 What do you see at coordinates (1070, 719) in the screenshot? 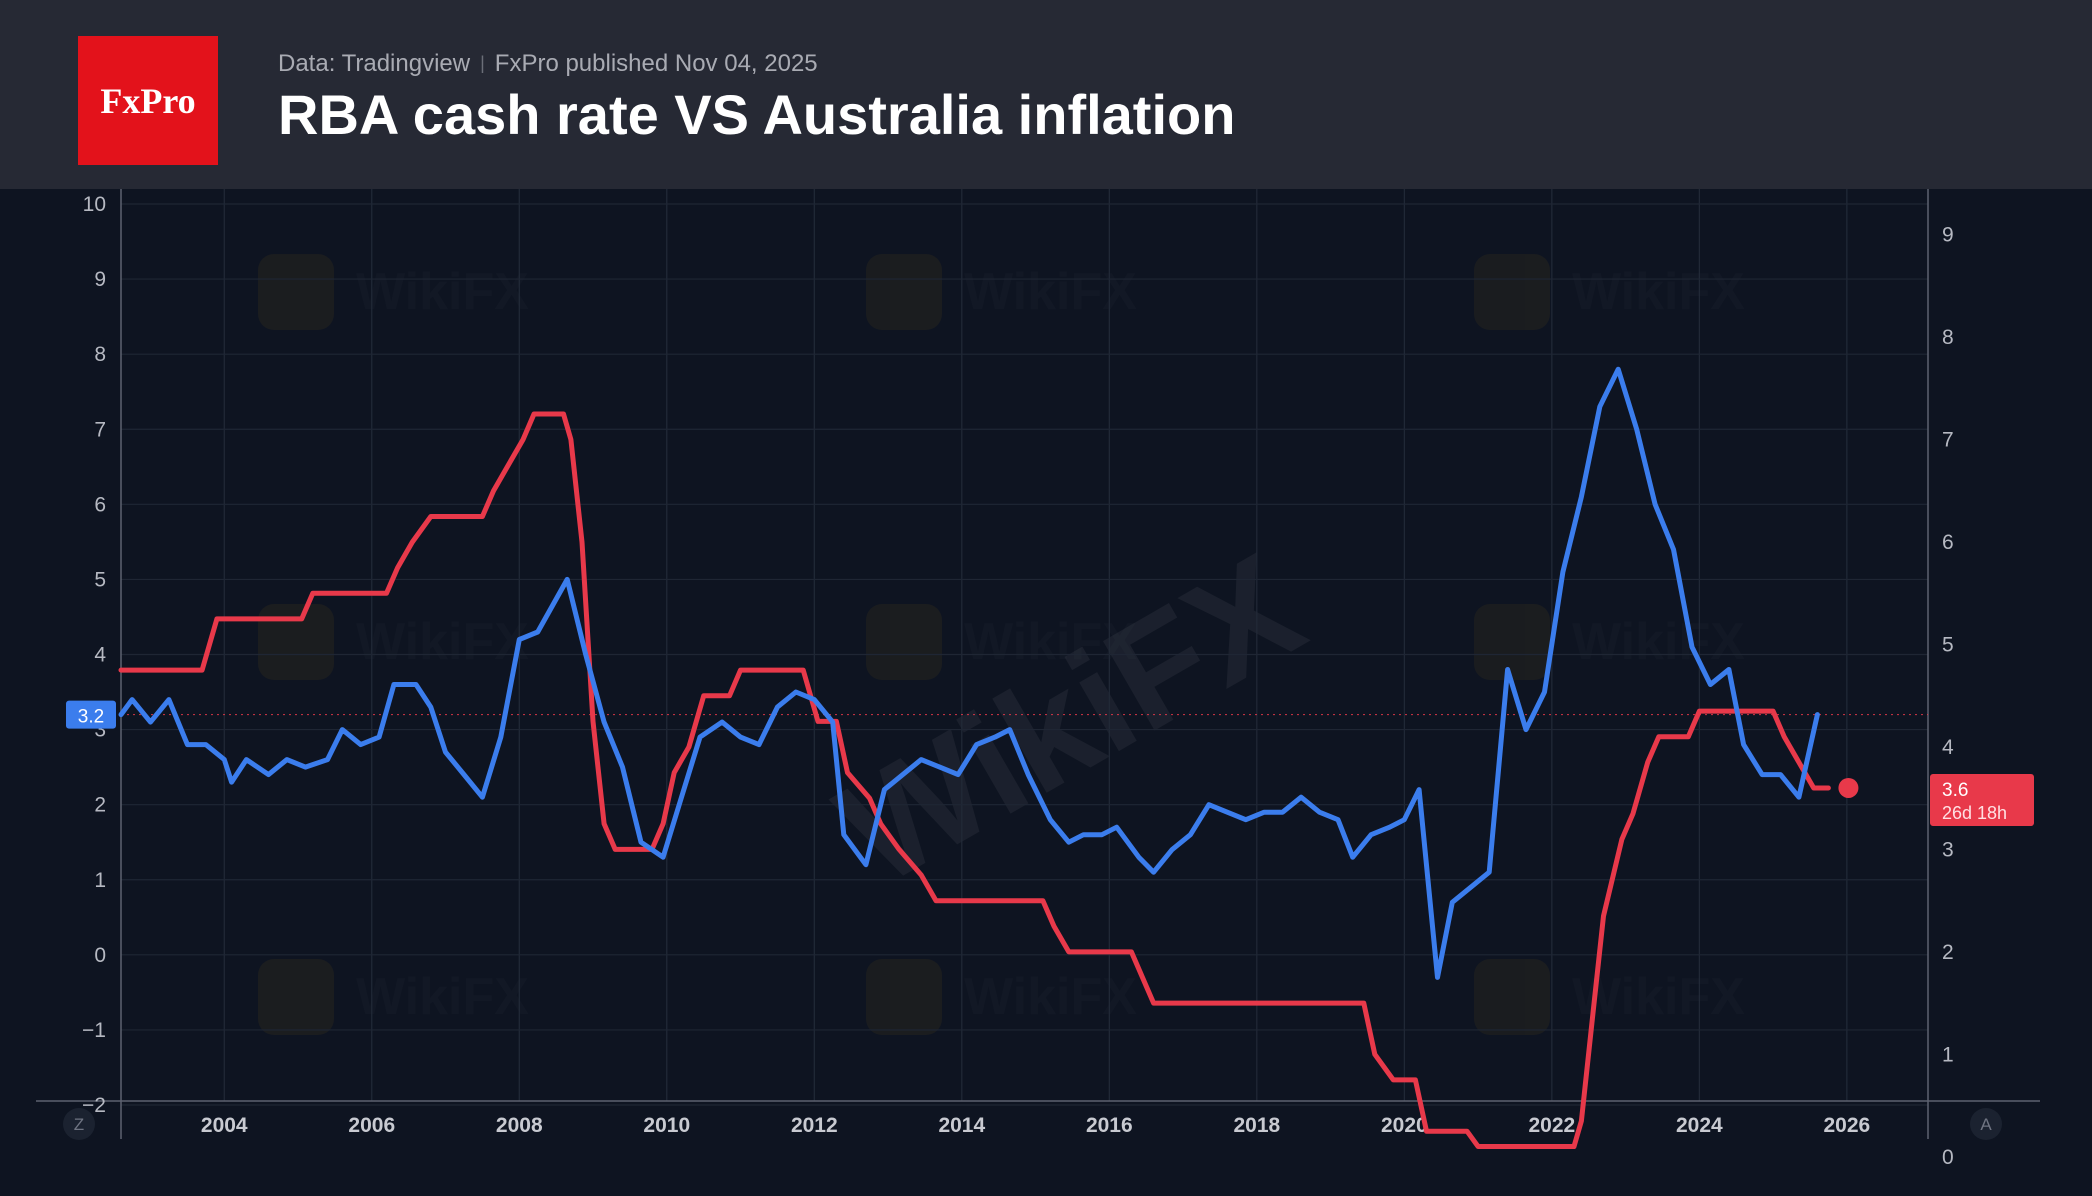
I see `watermark-center-text: WikiFX` at bounding box center [1070, 719].